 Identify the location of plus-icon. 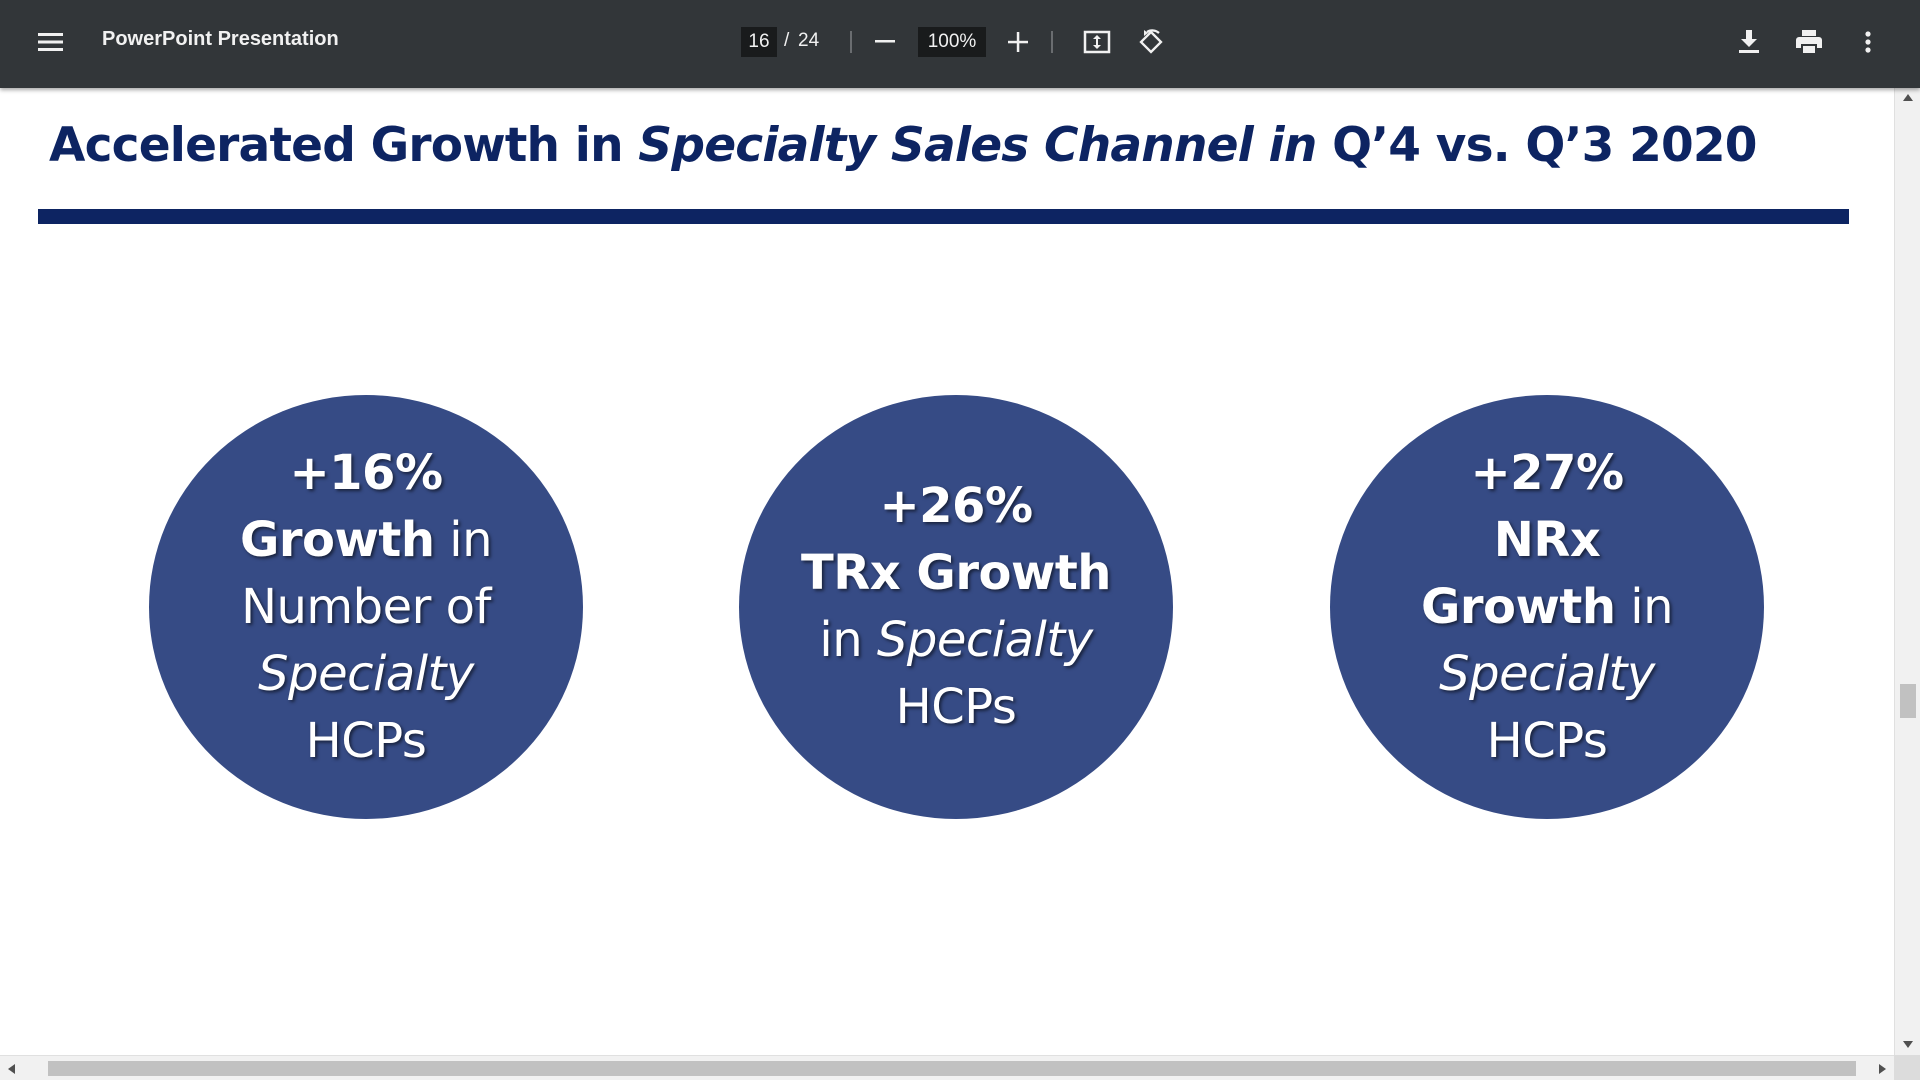
(1018, 42).